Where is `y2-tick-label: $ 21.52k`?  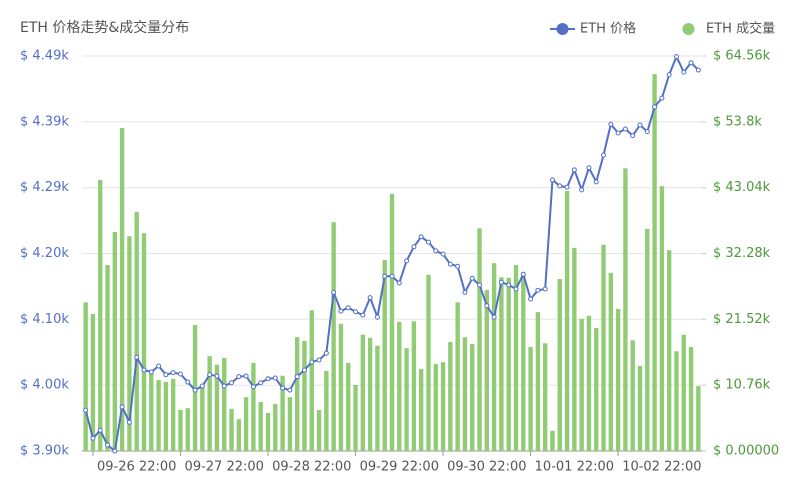 y2-tick-label: $ 21.52k is located at coordinates (742, 319).